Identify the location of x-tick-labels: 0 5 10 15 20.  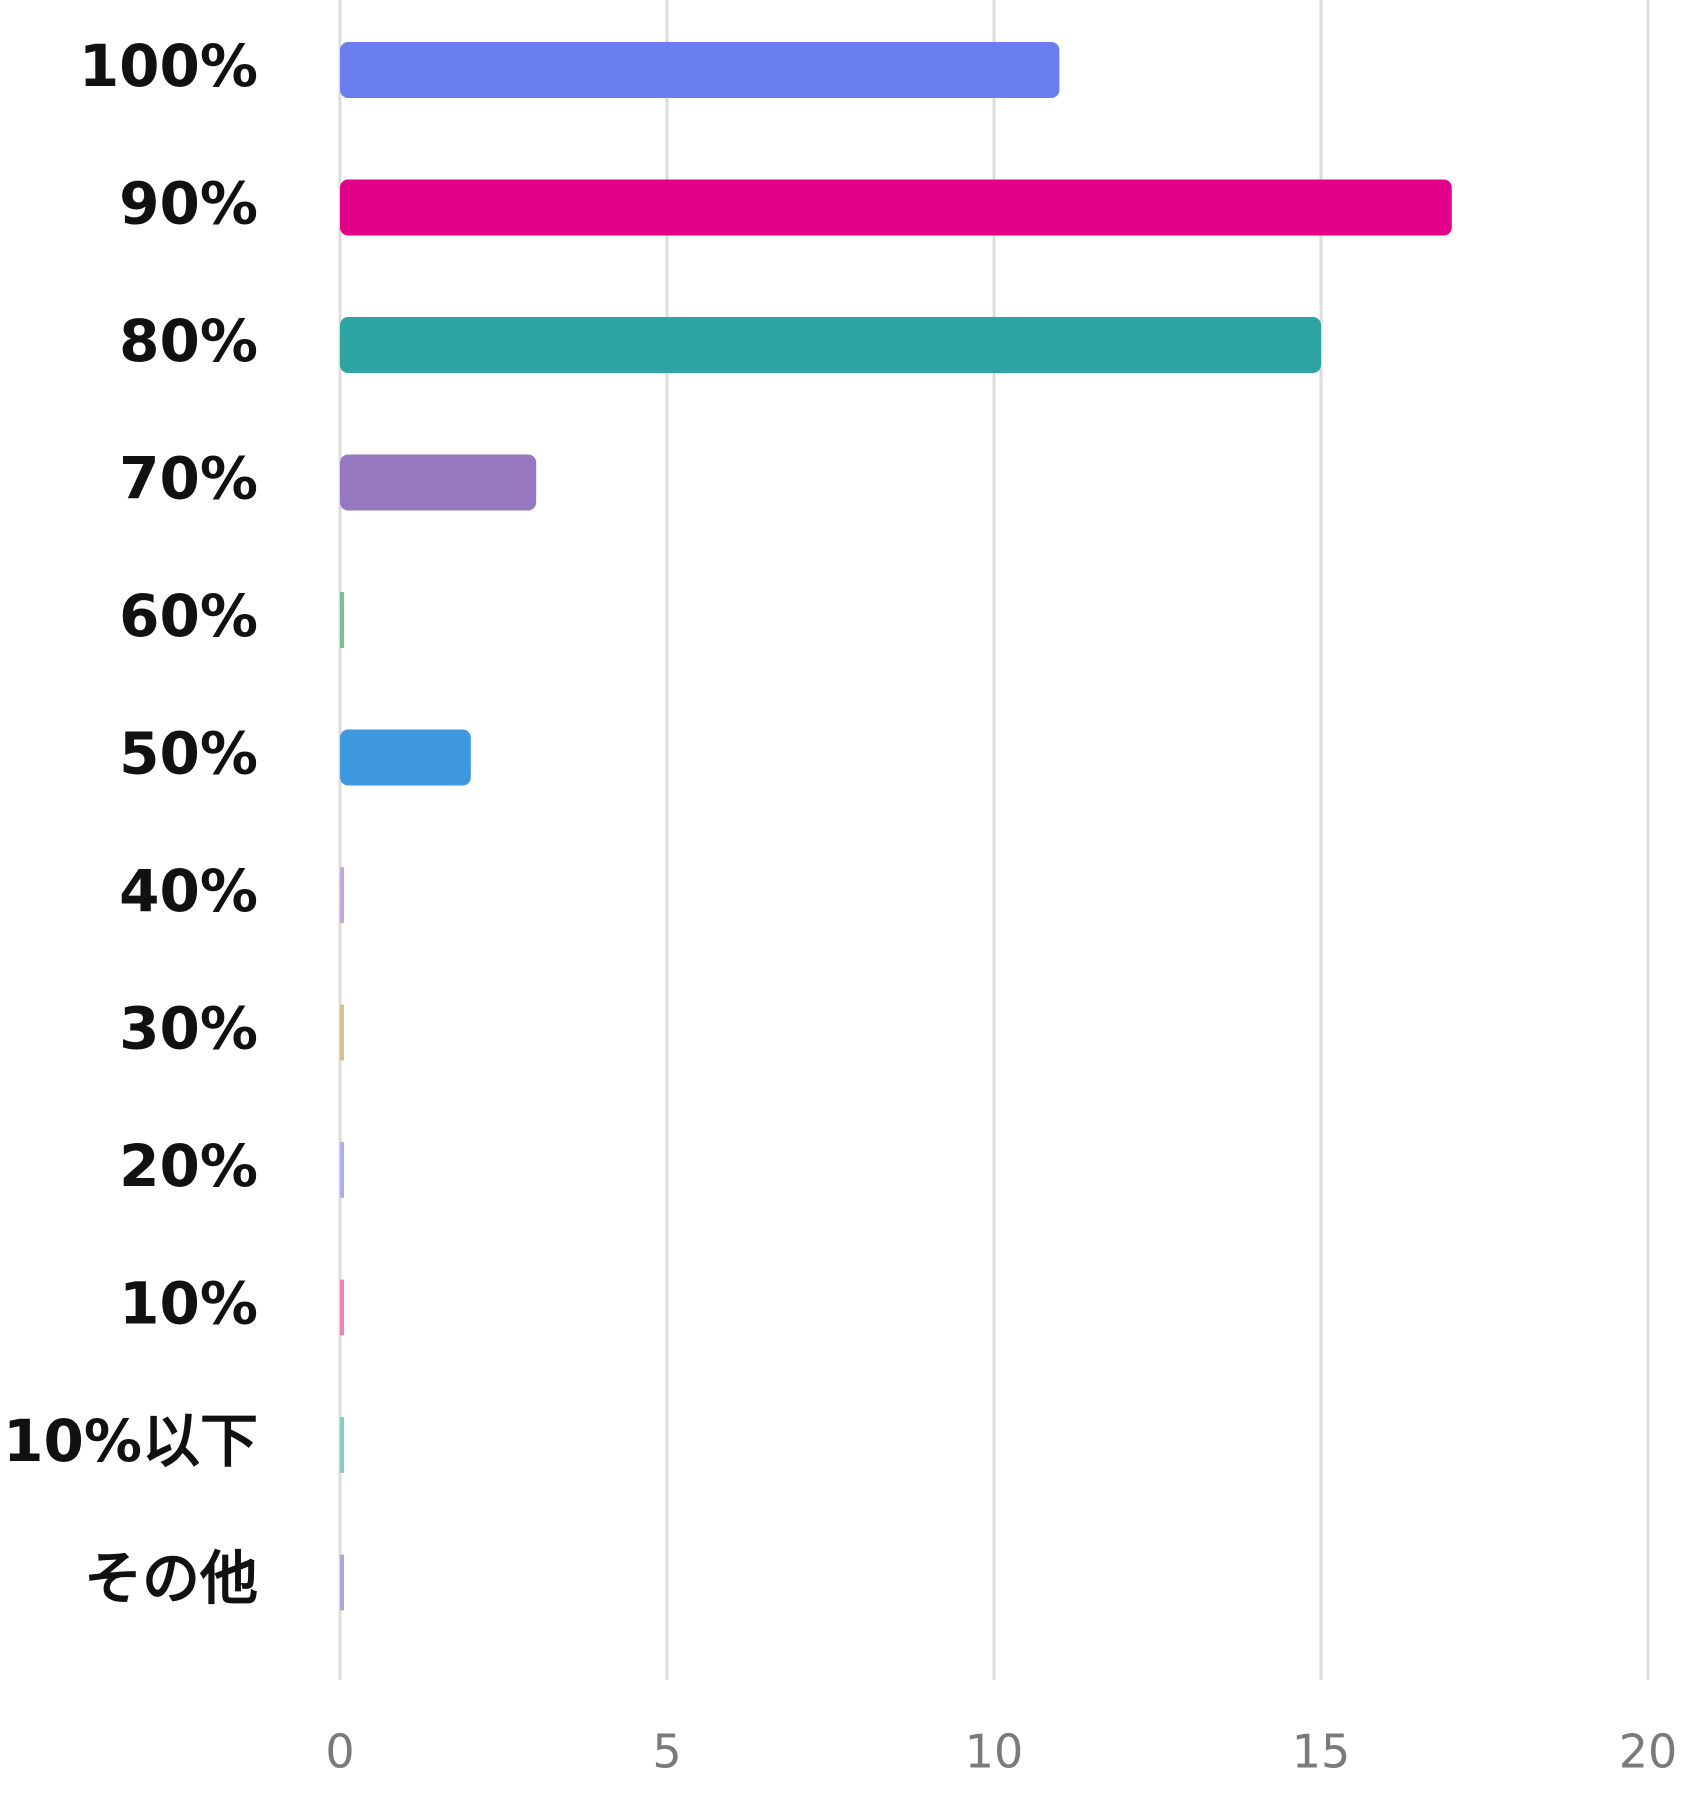
(1001, 1752).